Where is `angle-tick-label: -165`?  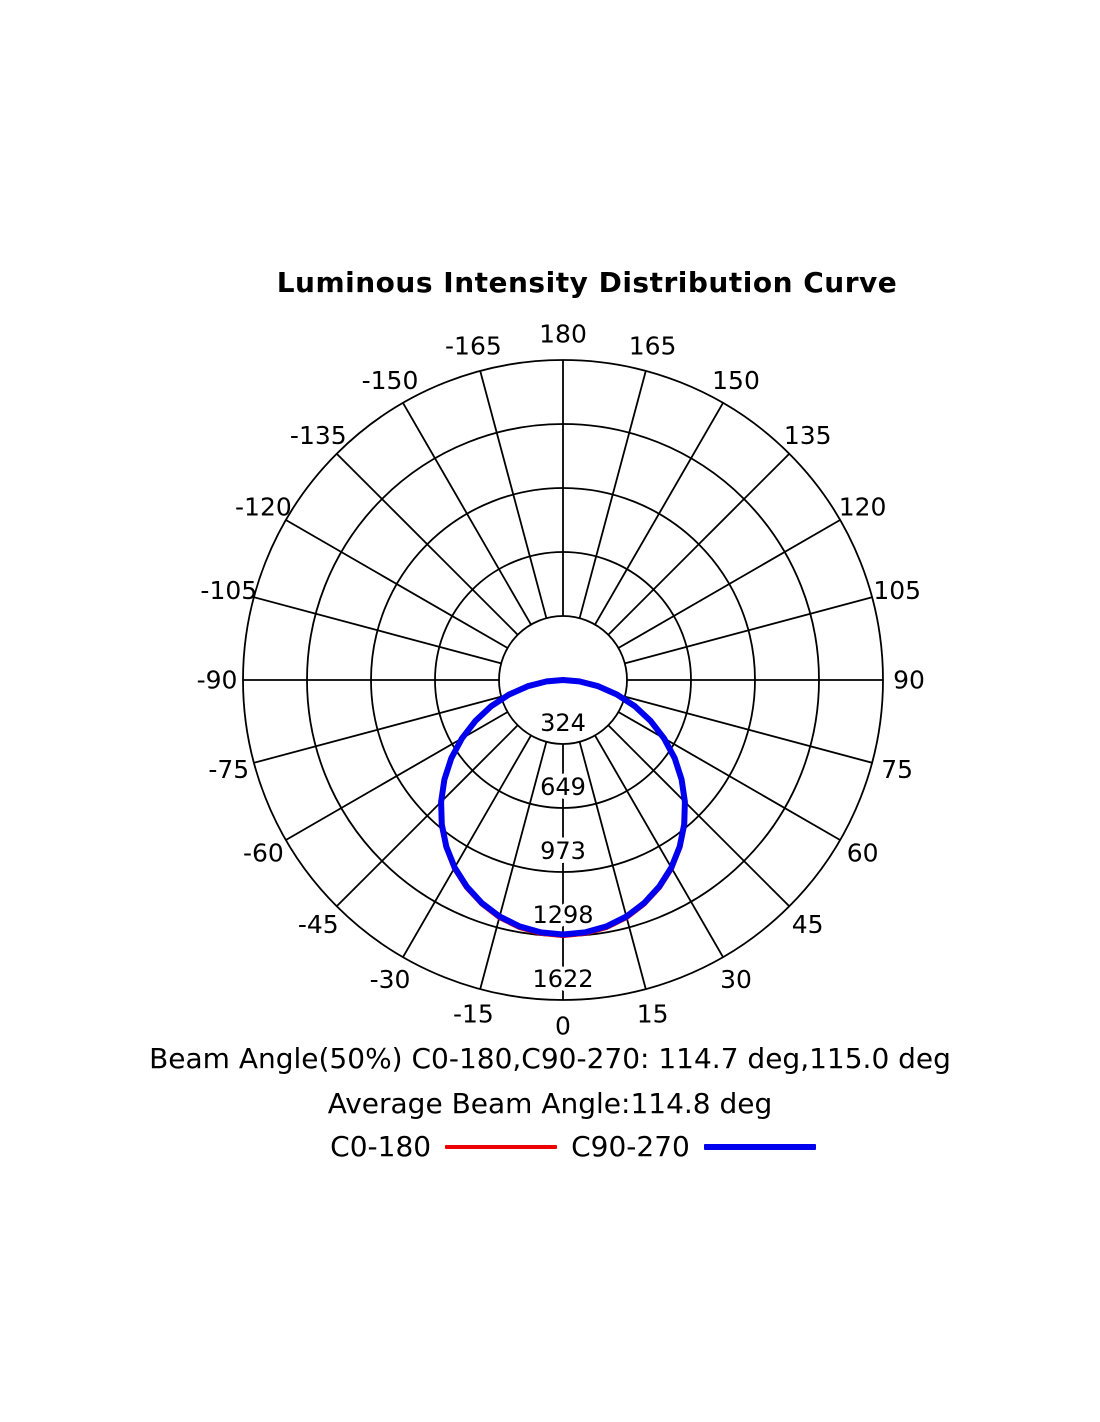 angle-tick-label: -165 is located at coordinates (473, 345).